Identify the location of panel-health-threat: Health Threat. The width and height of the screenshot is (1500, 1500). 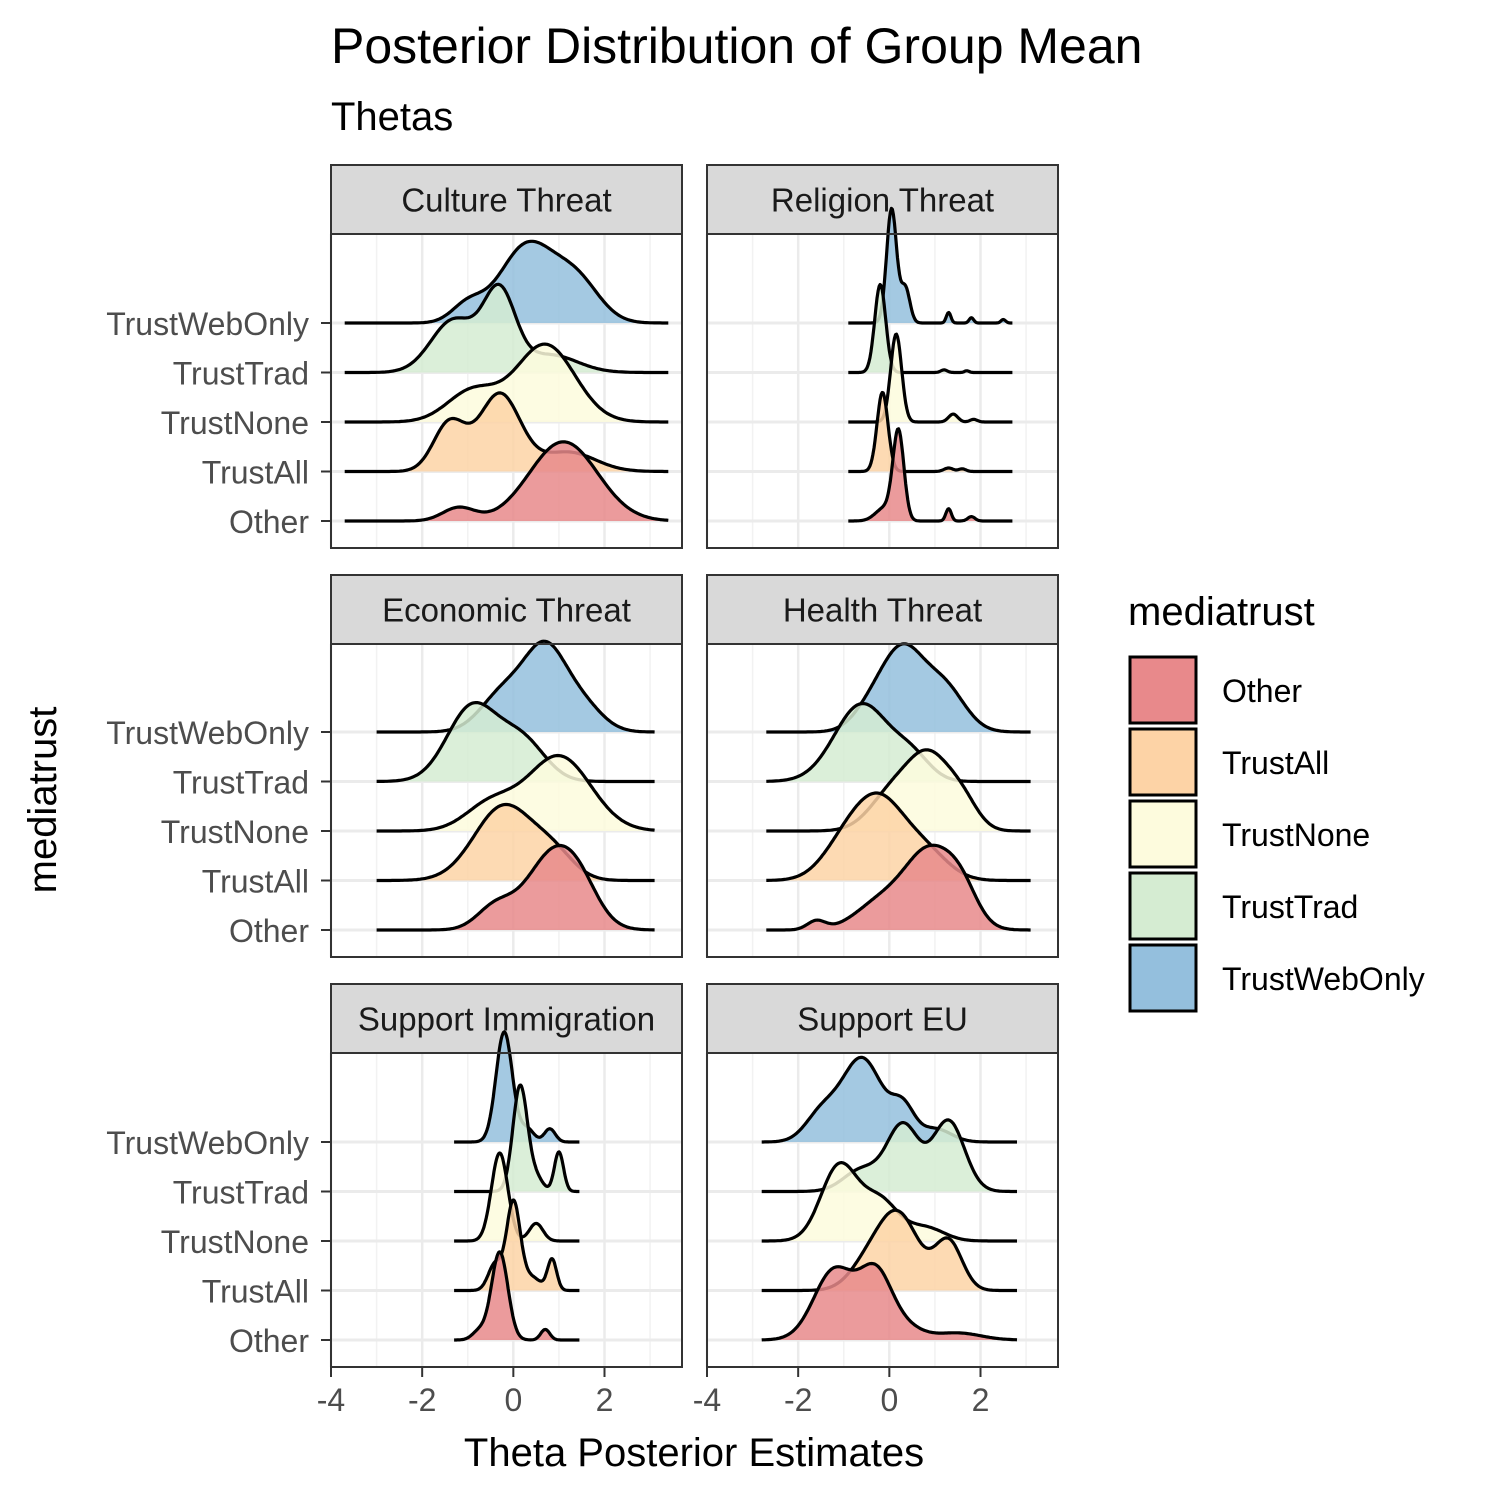
(882, 766).